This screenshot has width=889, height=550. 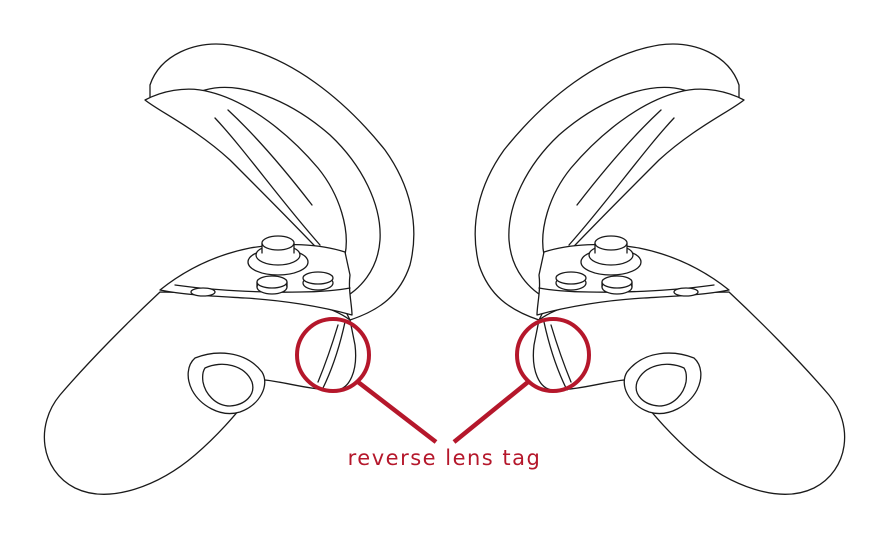 What do you see at coordinates (443, 380) in the screenshot?
I see `callout-group` at bounding box center [443, 380].